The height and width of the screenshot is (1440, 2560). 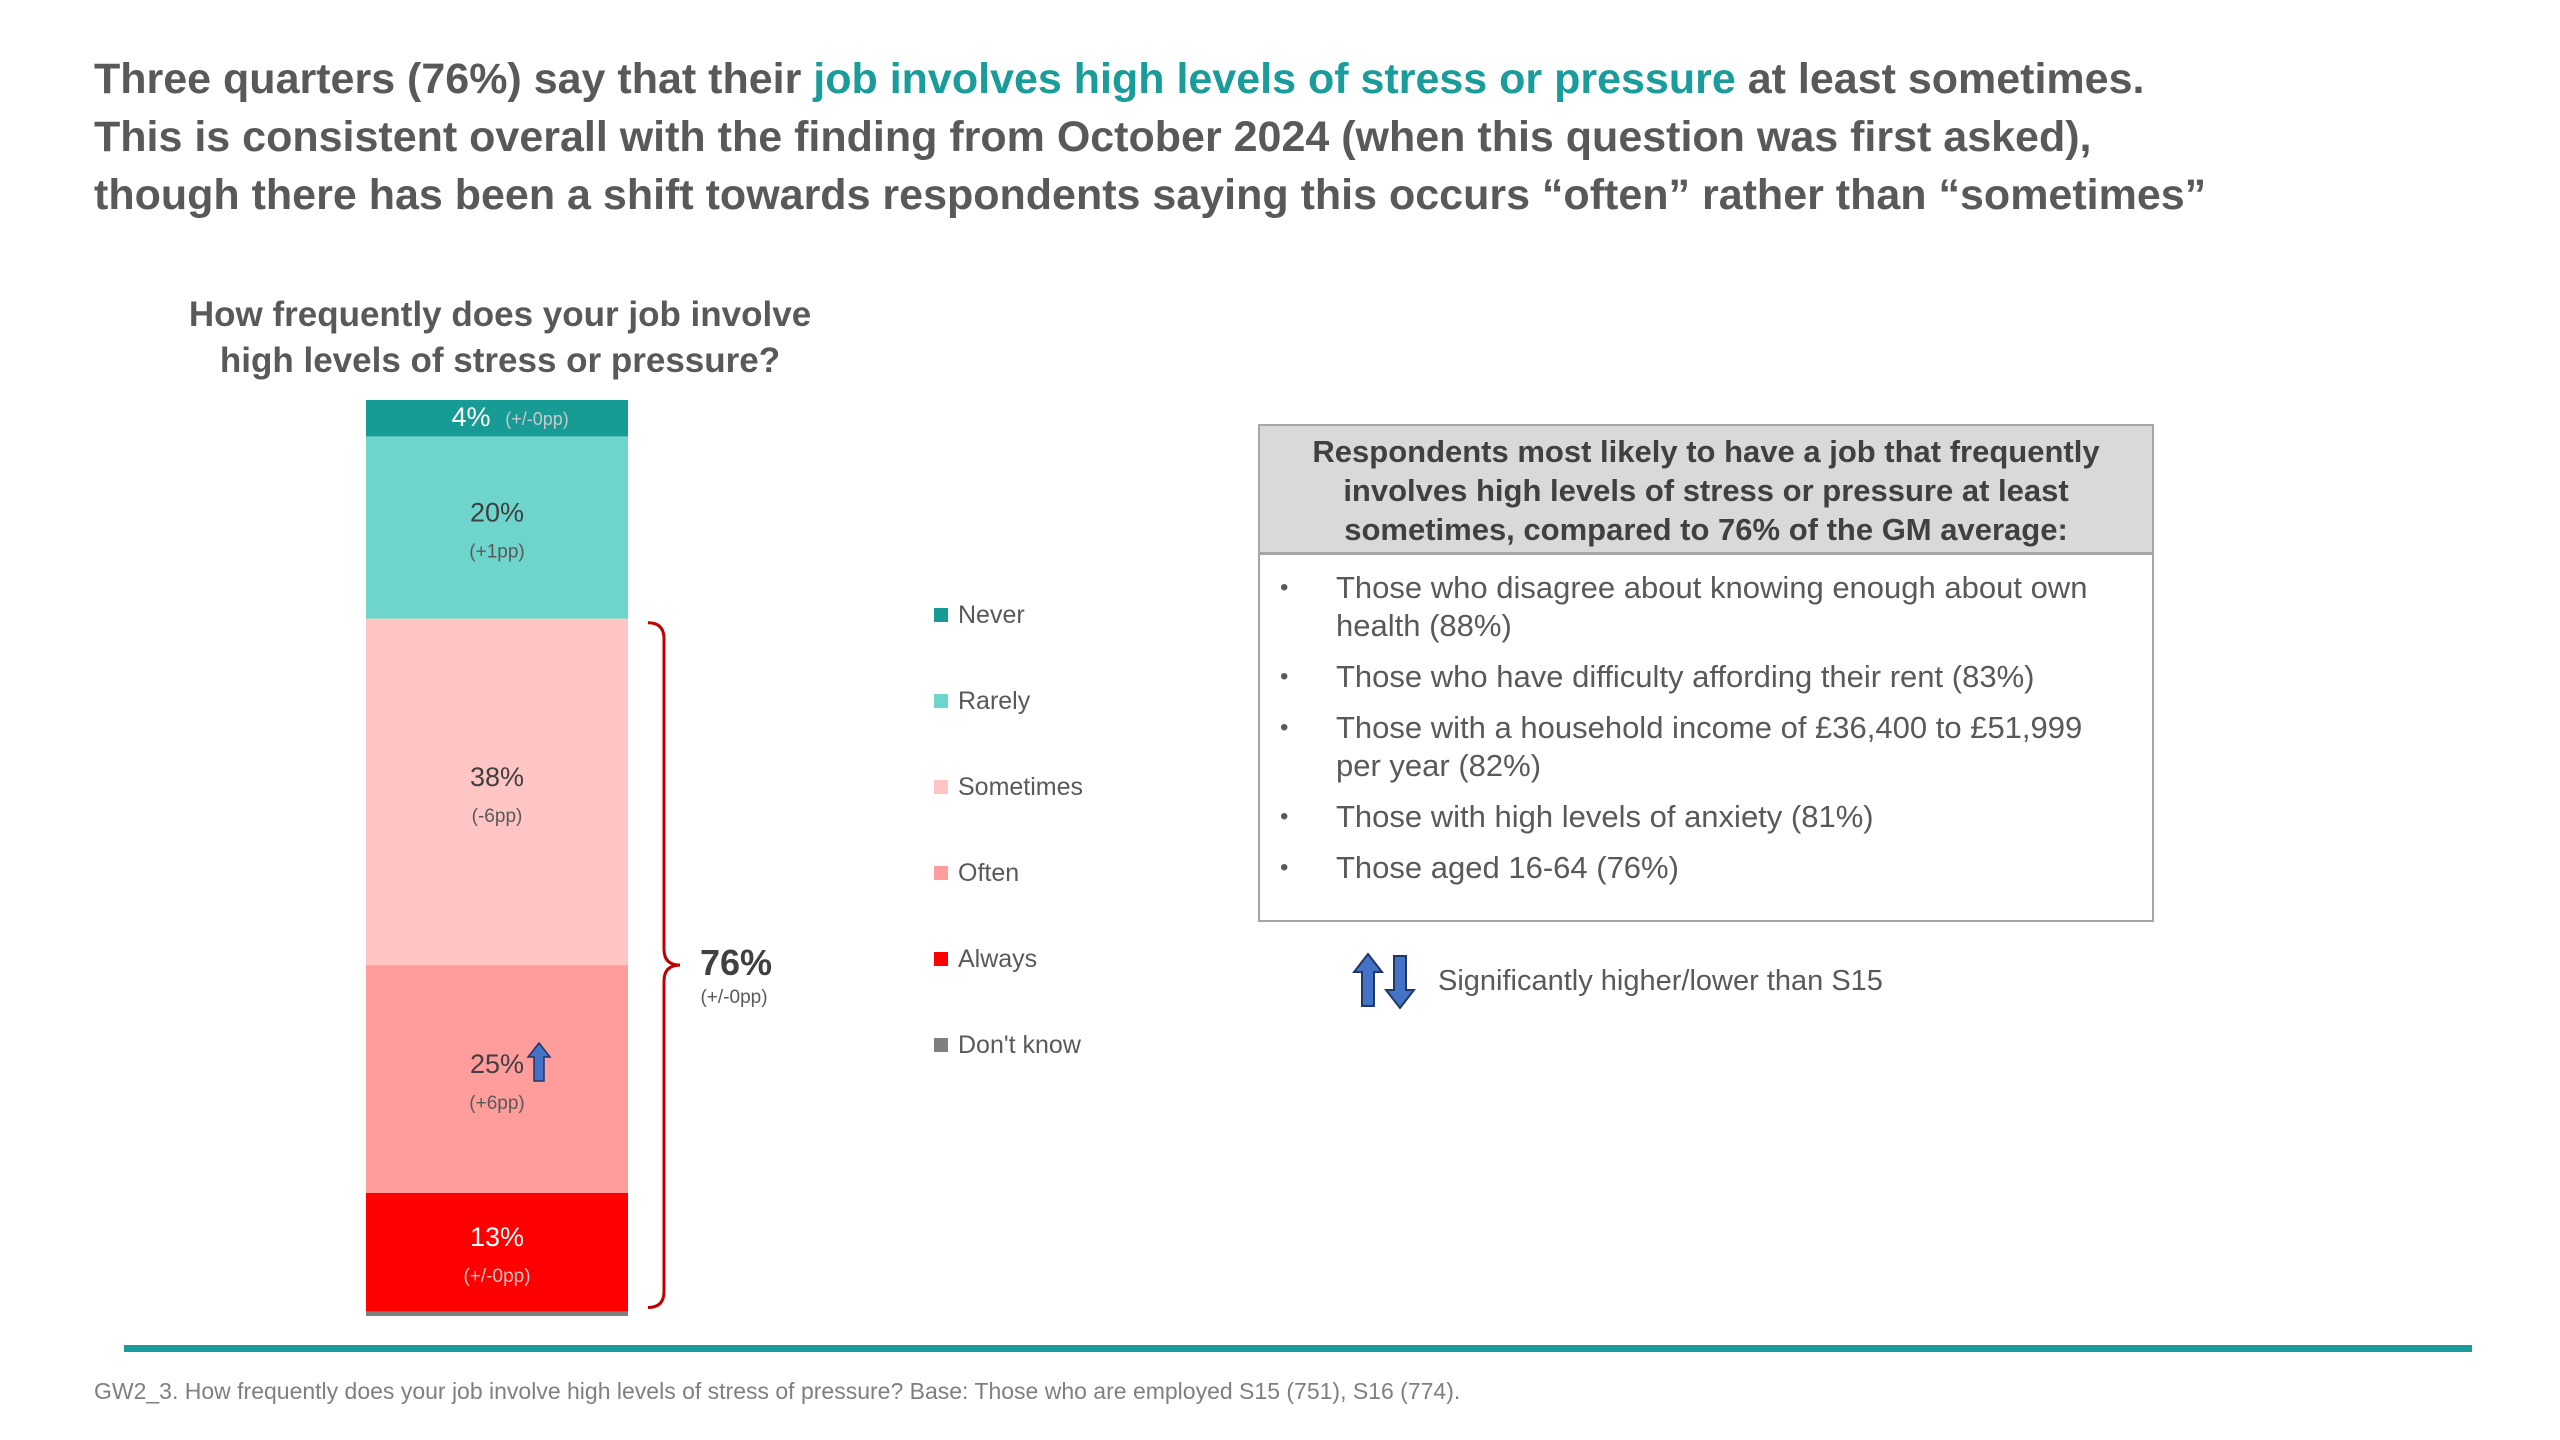 What do you see at coordinates (537, 419) in the screenshot?
I see `bar-change-label-never: (+/-0pp)` at bounding box center [537, 419].